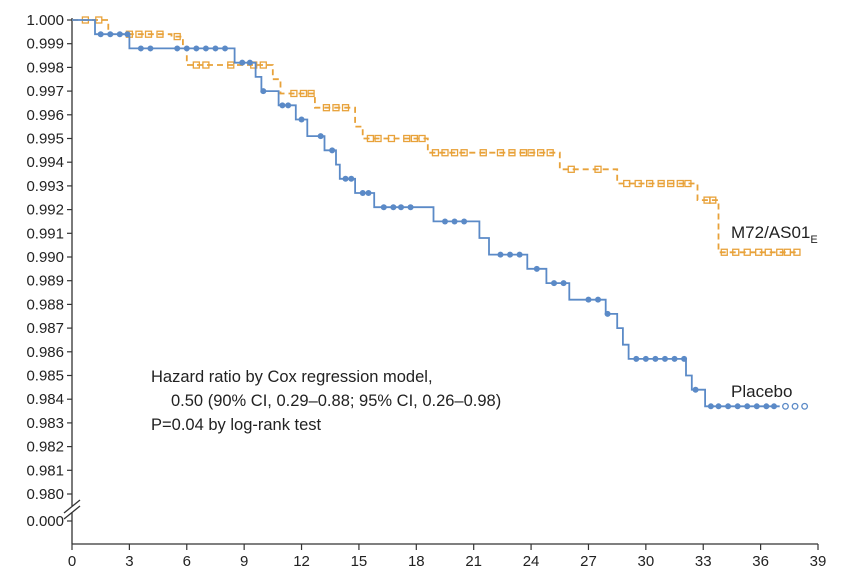  Describe the element at coordinates (129, 561) in the screenshot. I see `x-tick-label: 3` at that location.